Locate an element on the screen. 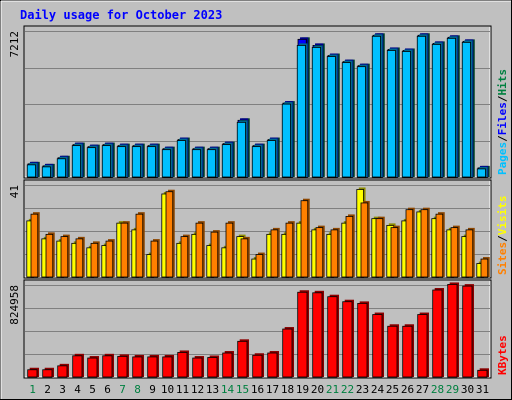 This screenshot has height=400, width=512. ymax-label-bottom: 824958 is located at coordinates (14, 305).